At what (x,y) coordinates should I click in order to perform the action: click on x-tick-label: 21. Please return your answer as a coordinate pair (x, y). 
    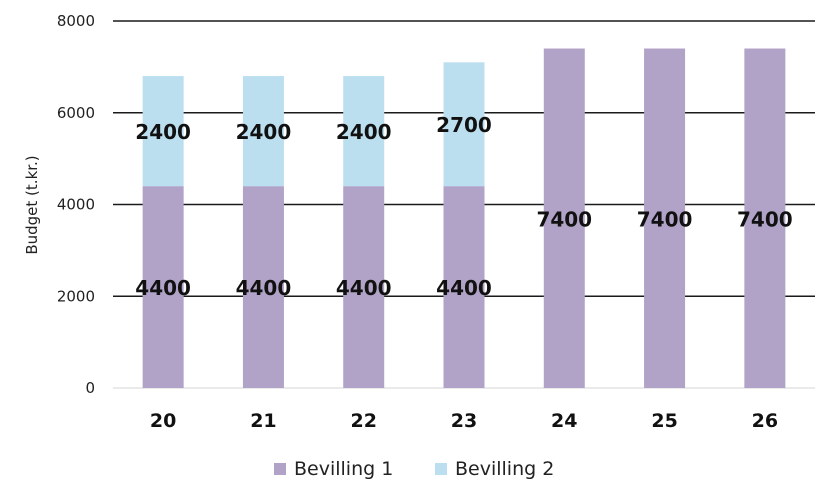
    Looking at the image, I should click on (263, 421).